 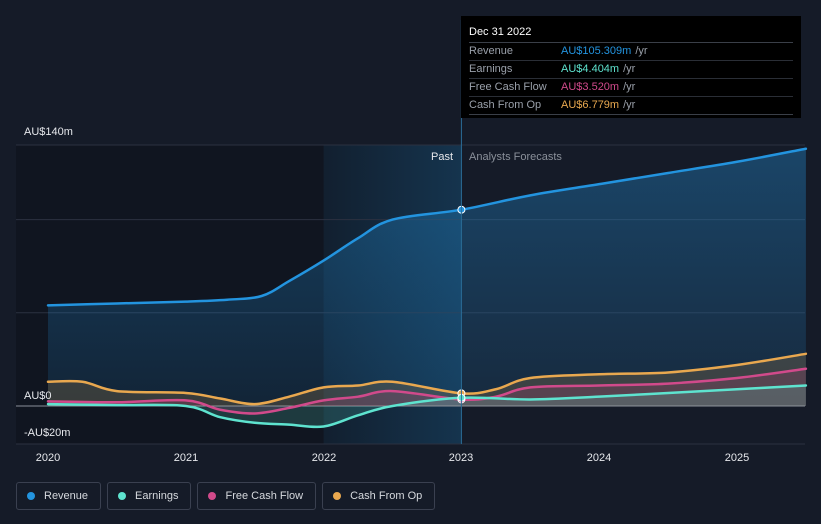 What do you see at coordinates (631, 33) in the screenshot?
I see `tooltip-date: Dec 31 2022` at bounding box center [631, 33].